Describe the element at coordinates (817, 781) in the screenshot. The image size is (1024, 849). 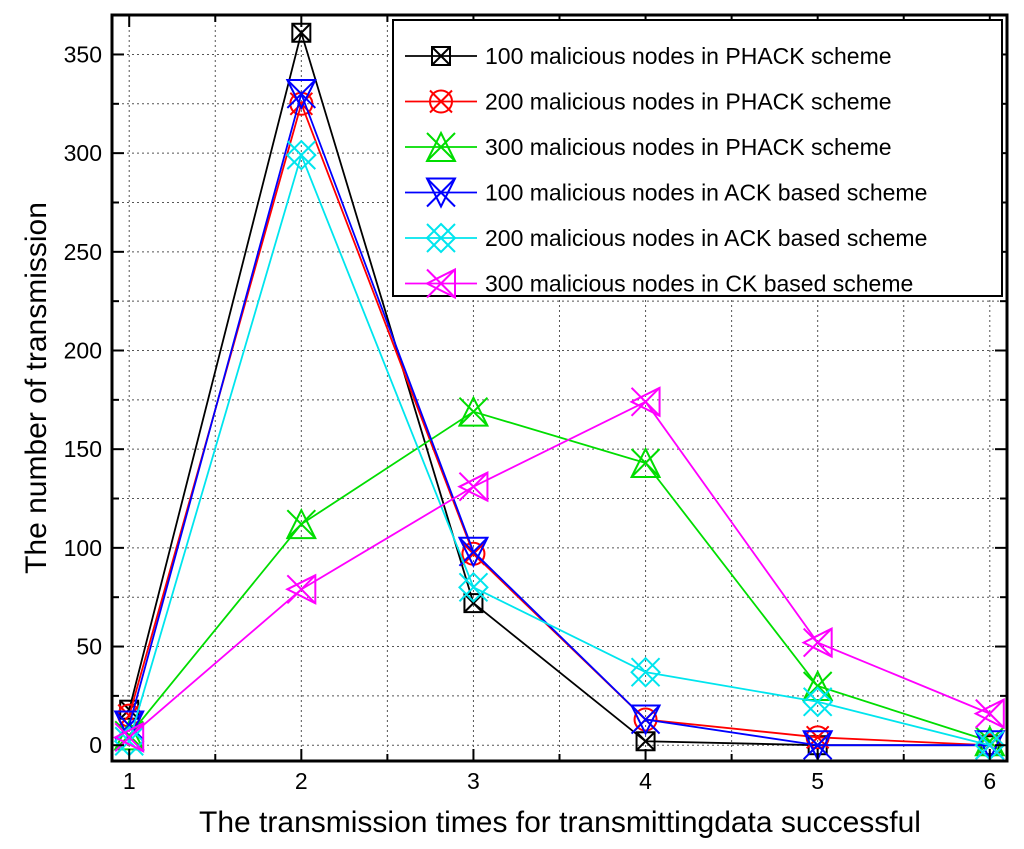
I see `x-tick-label: 5` at that location.